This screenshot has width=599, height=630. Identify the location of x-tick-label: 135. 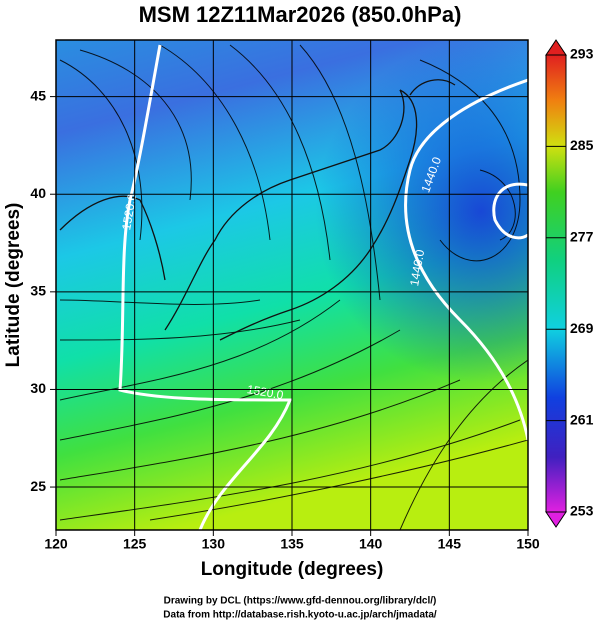
(292, 544).